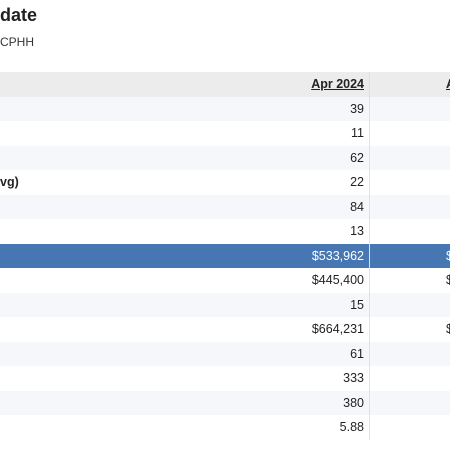 The width and height of the screenshot is (450, 450). What do you see at coordinates (225, 378) in the screenshot?
I see `table-row: 333` at bounding box center [225, 378].